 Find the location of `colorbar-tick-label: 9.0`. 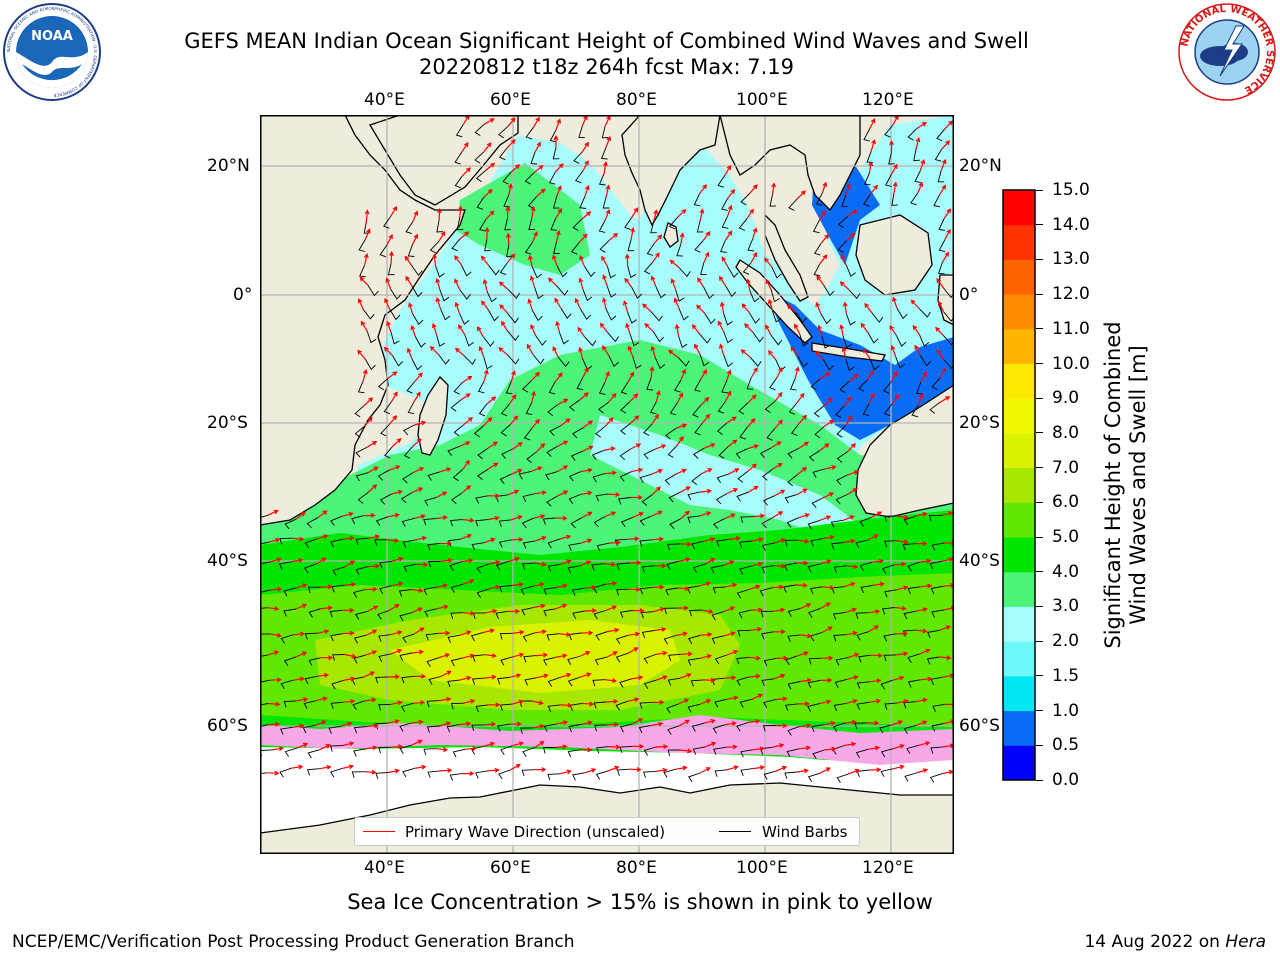

colorbar-tick-label: 9.0 is located at coordinates (1066, 398).